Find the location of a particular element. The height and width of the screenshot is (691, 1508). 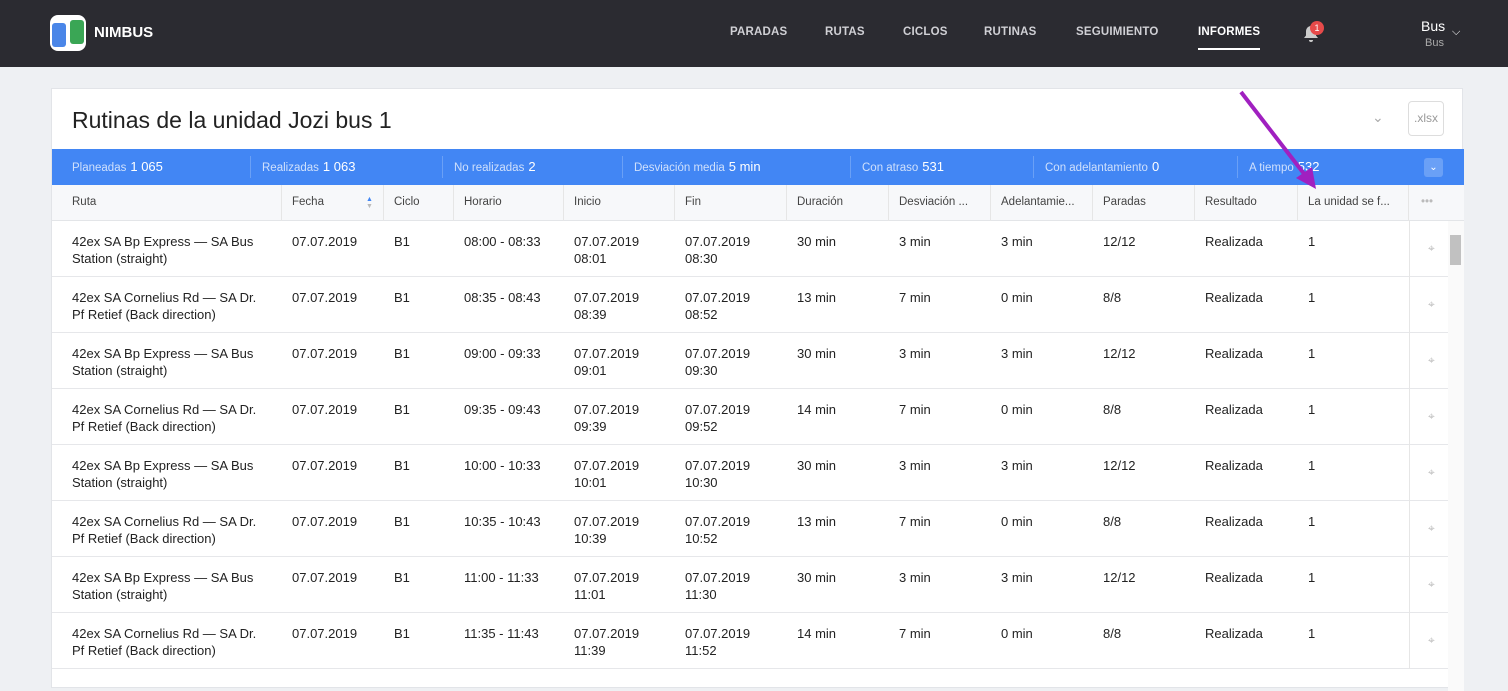

column-header: Duración is located at coordinates (838, 203).